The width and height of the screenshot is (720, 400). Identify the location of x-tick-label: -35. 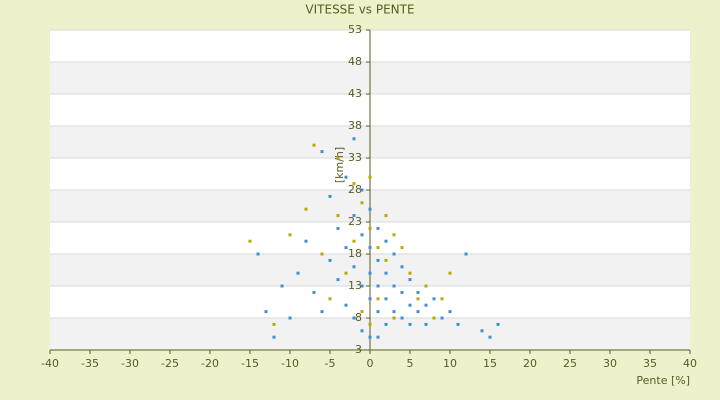
(90, 363).